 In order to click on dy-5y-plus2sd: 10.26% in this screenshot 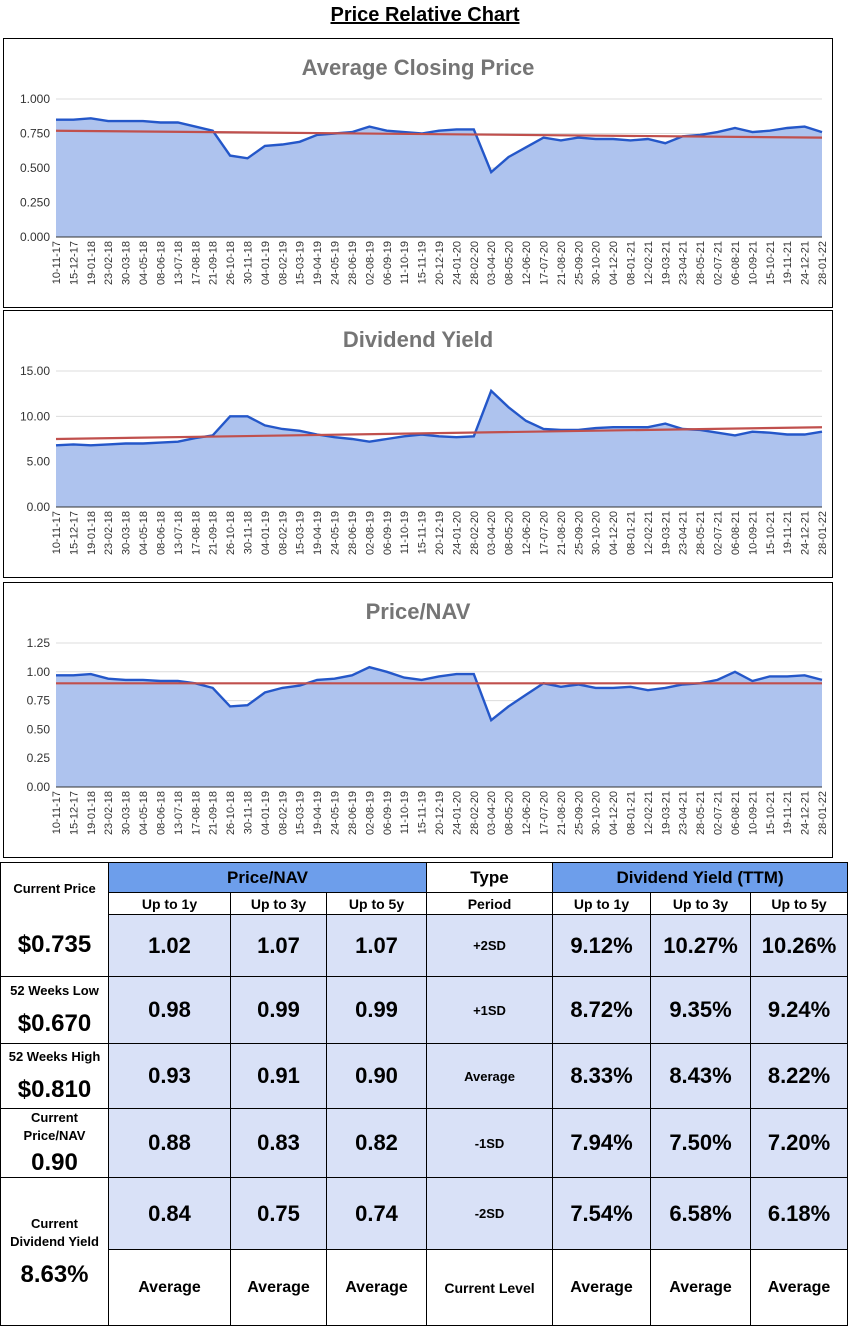, I will do `click(799, 945)`.